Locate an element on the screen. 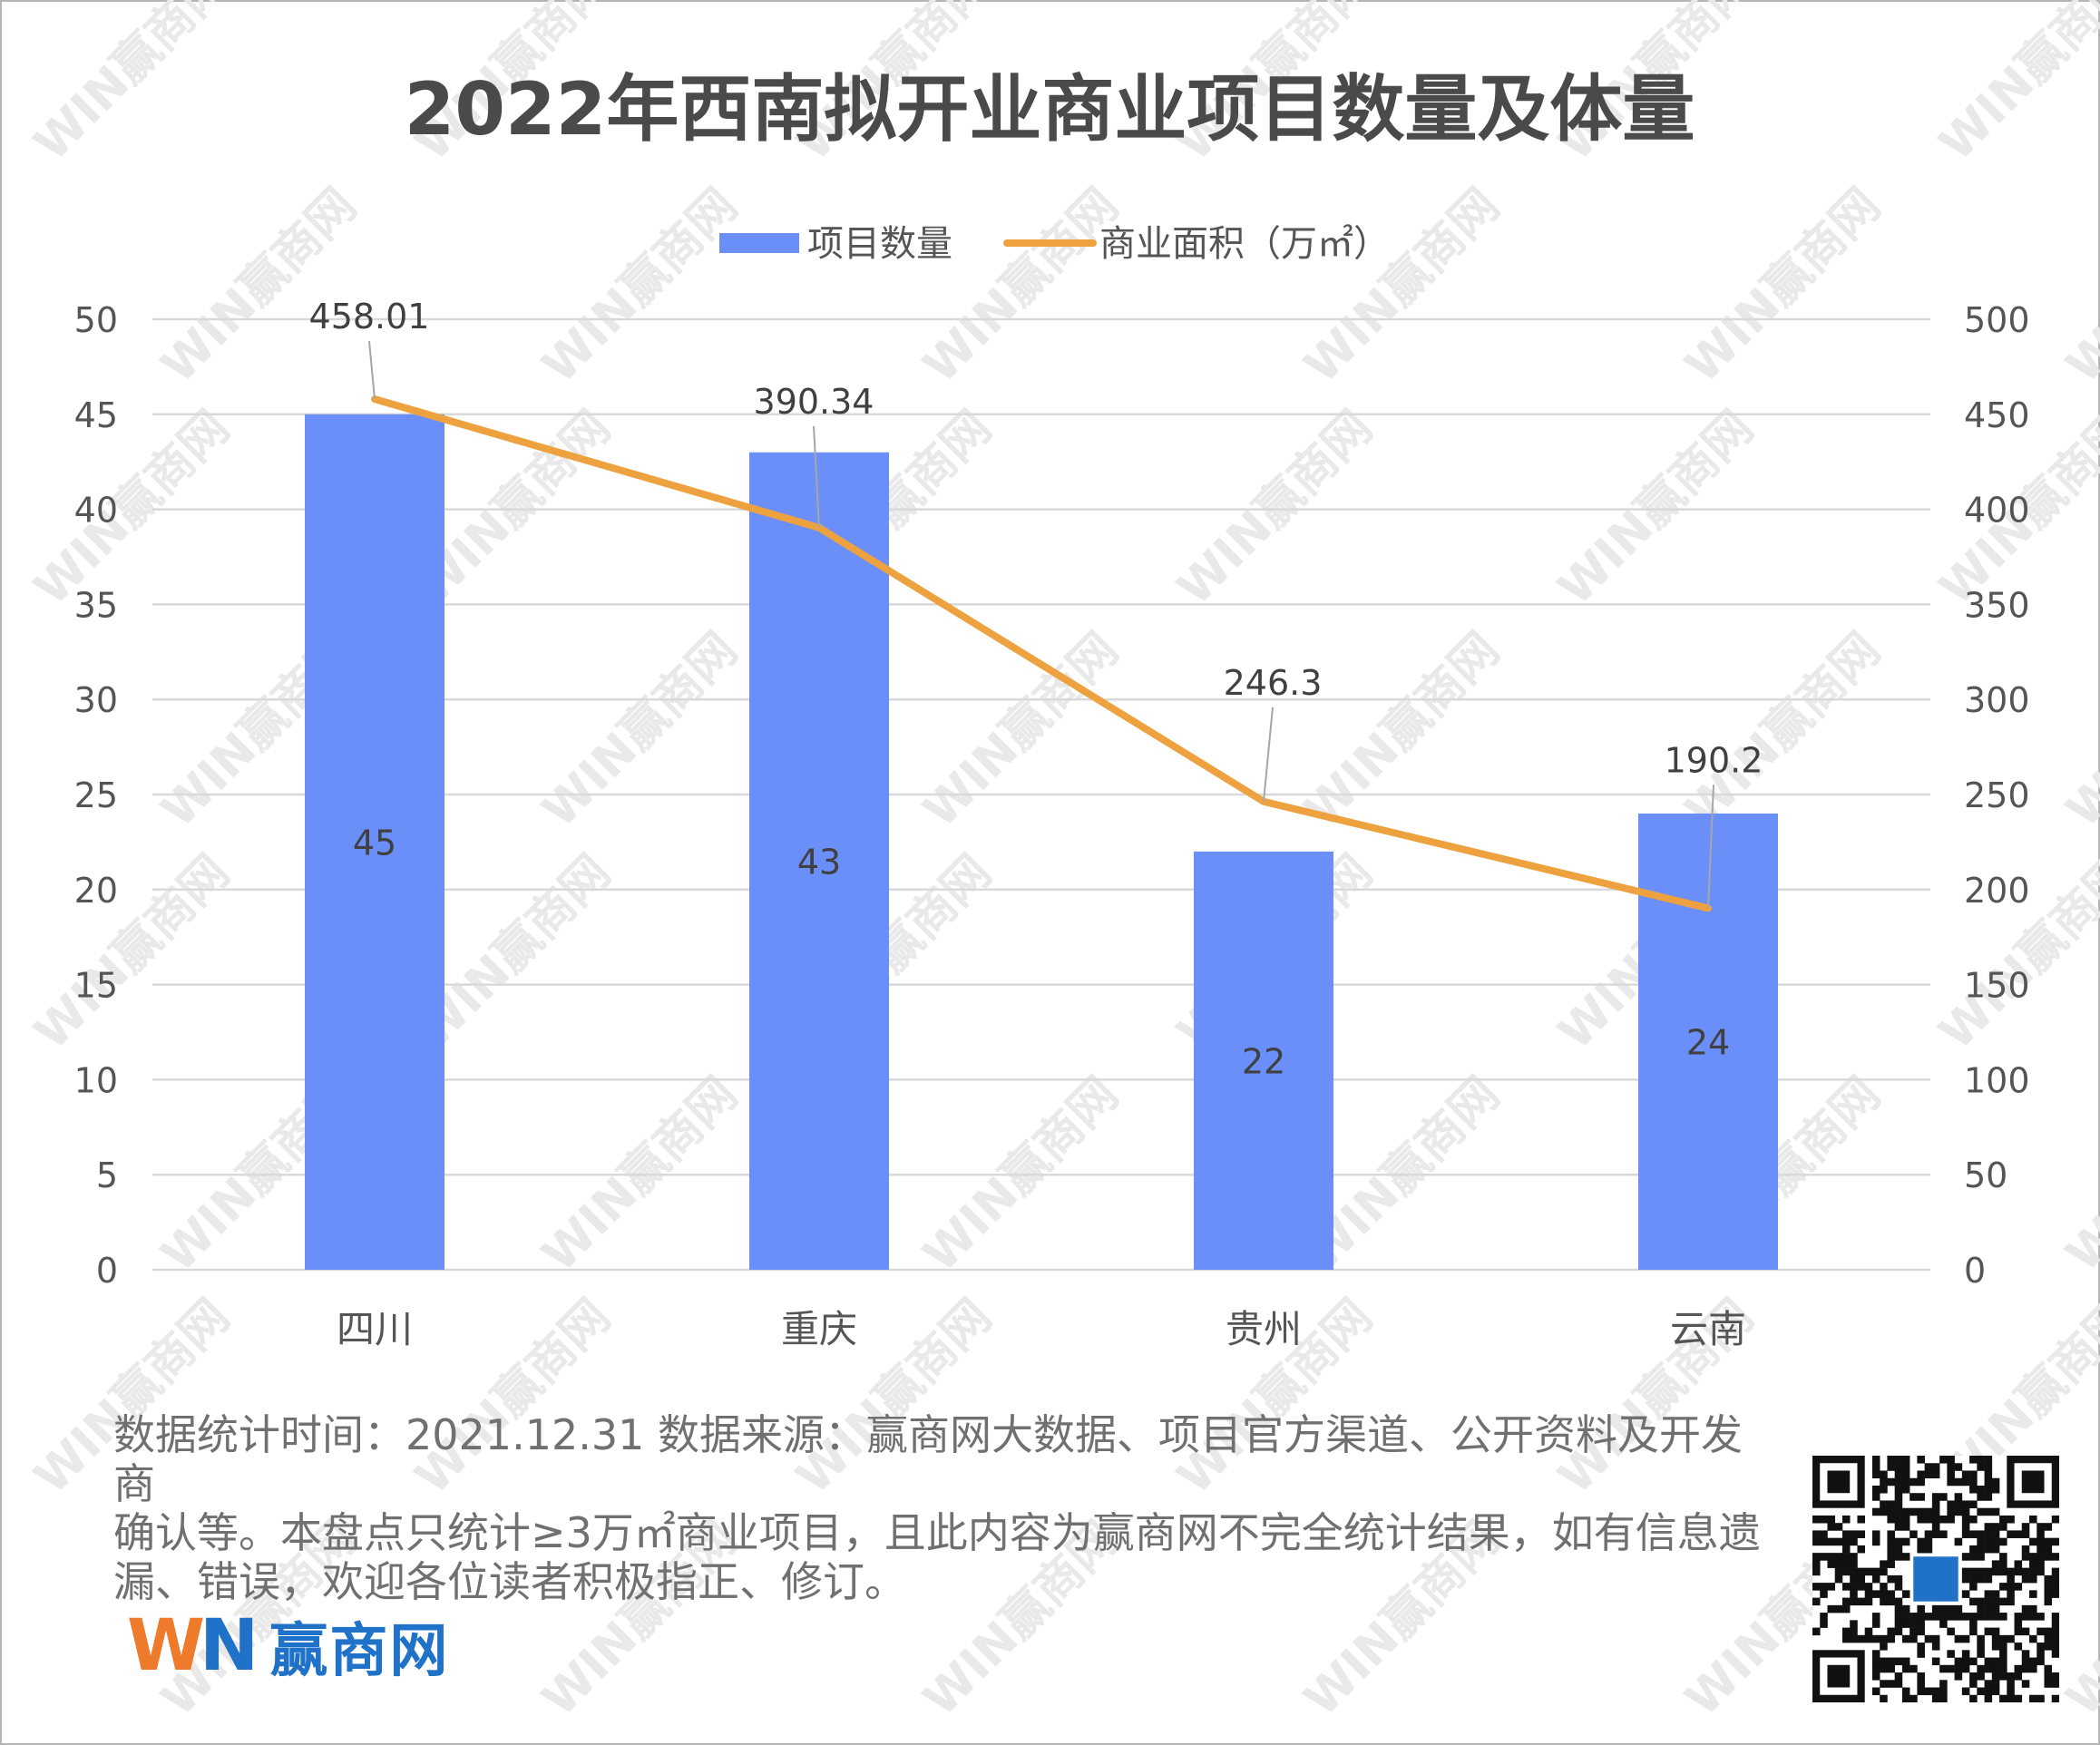 This screenshot has width=2100, height=1745. bar-data-label: 22 is located at coordinates (1263, 1061).